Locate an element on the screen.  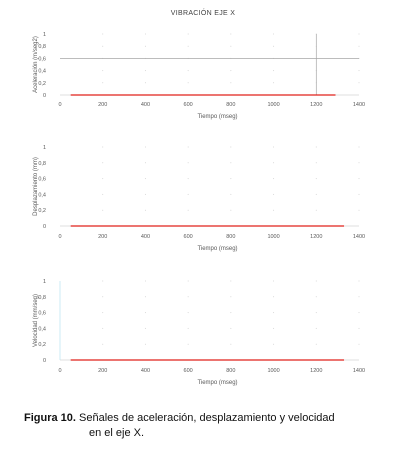
y-tick-label: 0,8 is located at coordinates (42, 298).